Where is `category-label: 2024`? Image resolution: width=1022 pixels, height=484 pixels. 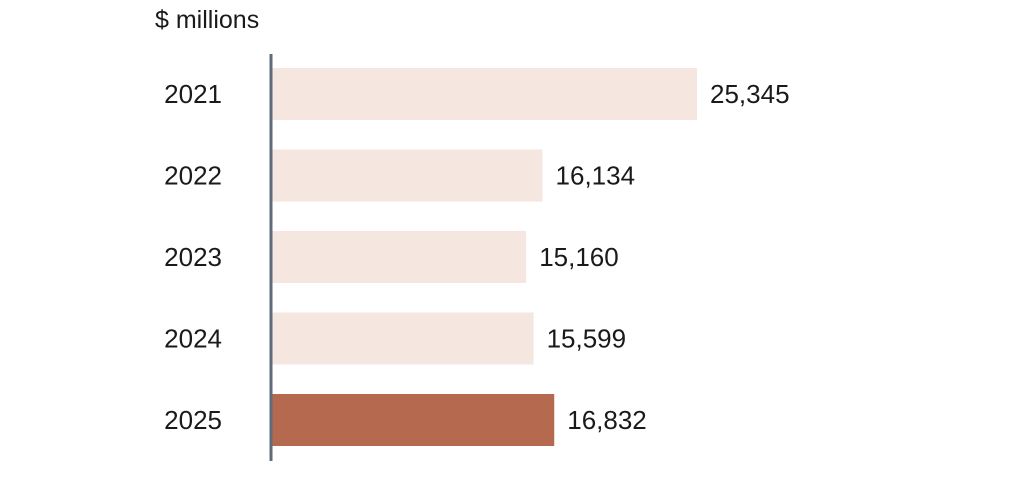
category-label: 2024 is located at coordinates (193, 339).